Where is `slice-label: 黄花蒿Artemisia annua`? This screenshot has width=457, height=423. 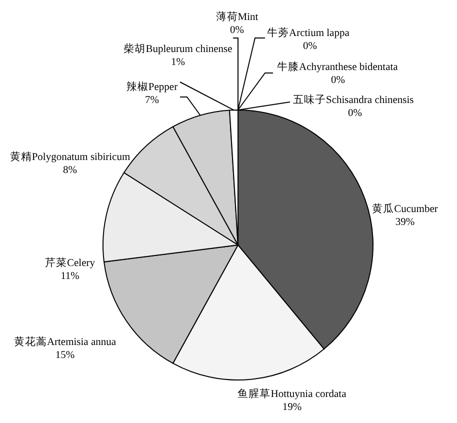
slice-label: 黄花蒿Artemisia annua is located at coordinates (65, 341).